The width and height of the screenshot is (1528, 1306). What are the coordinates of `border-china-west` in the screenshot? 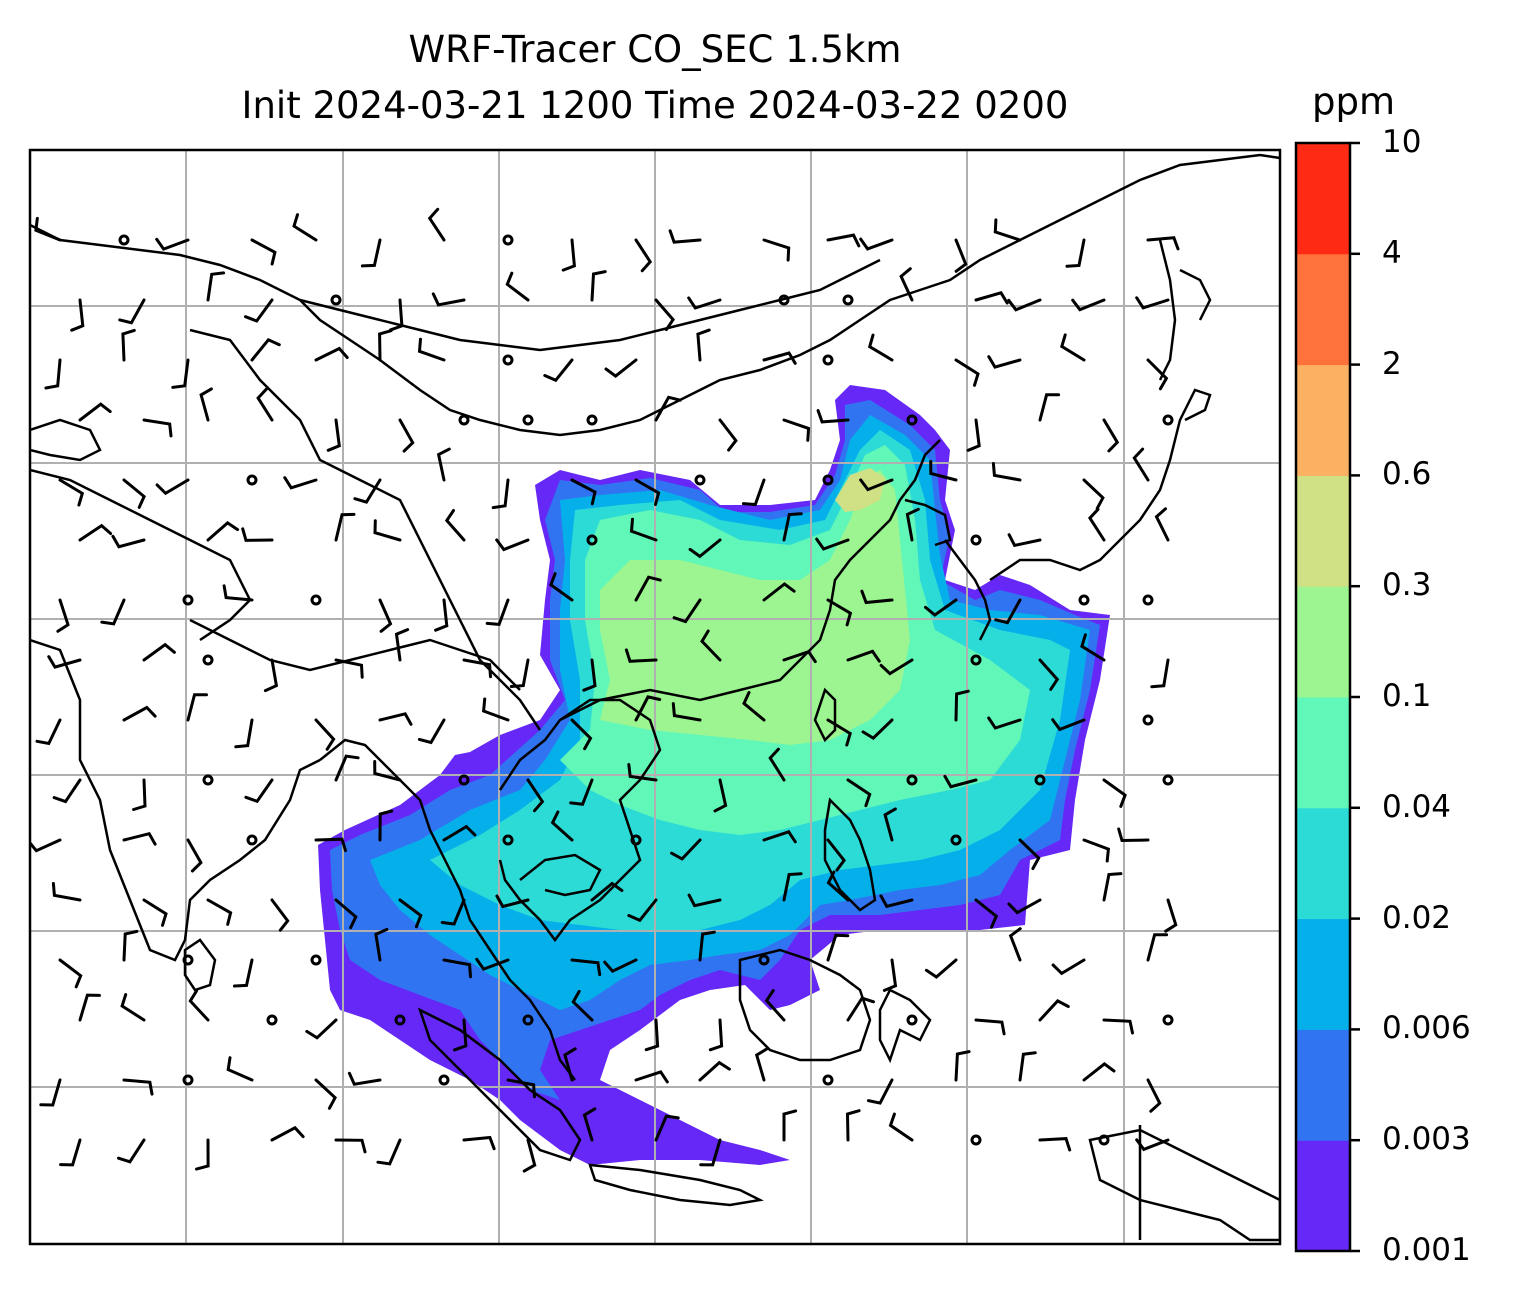 It's located at (365, 529).